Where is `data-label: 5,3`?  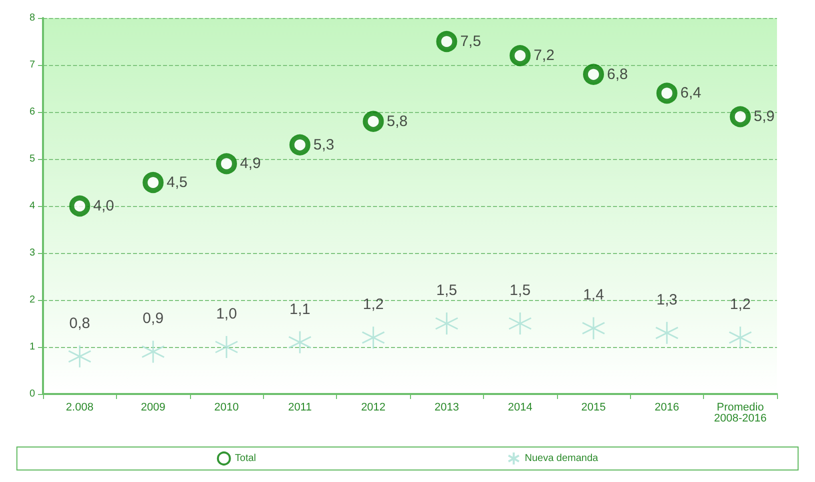
data-label: 5,3 is located at coordinates (323, 145).